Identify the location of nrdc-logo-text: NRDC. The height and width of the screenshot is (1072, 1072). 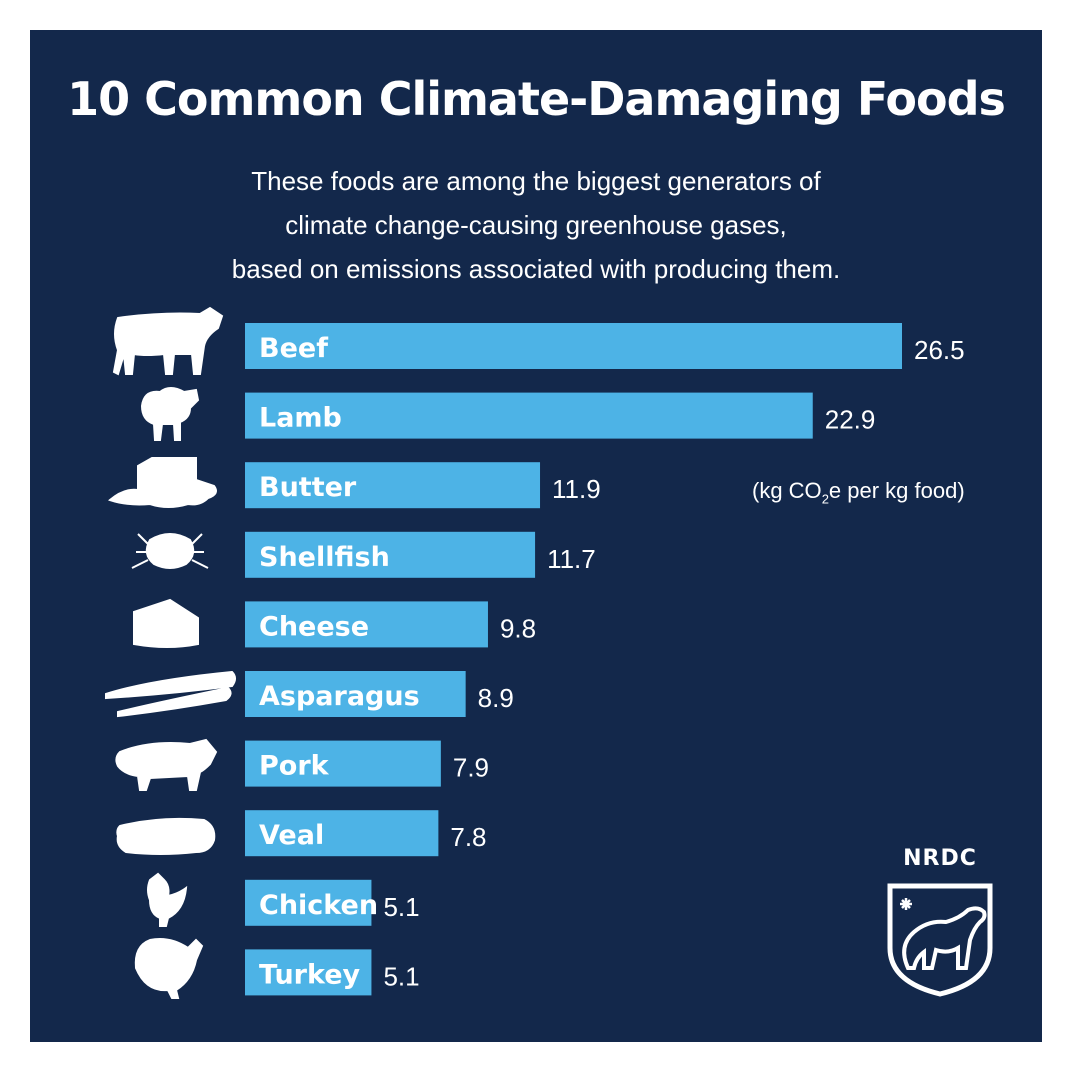
(940, 858).